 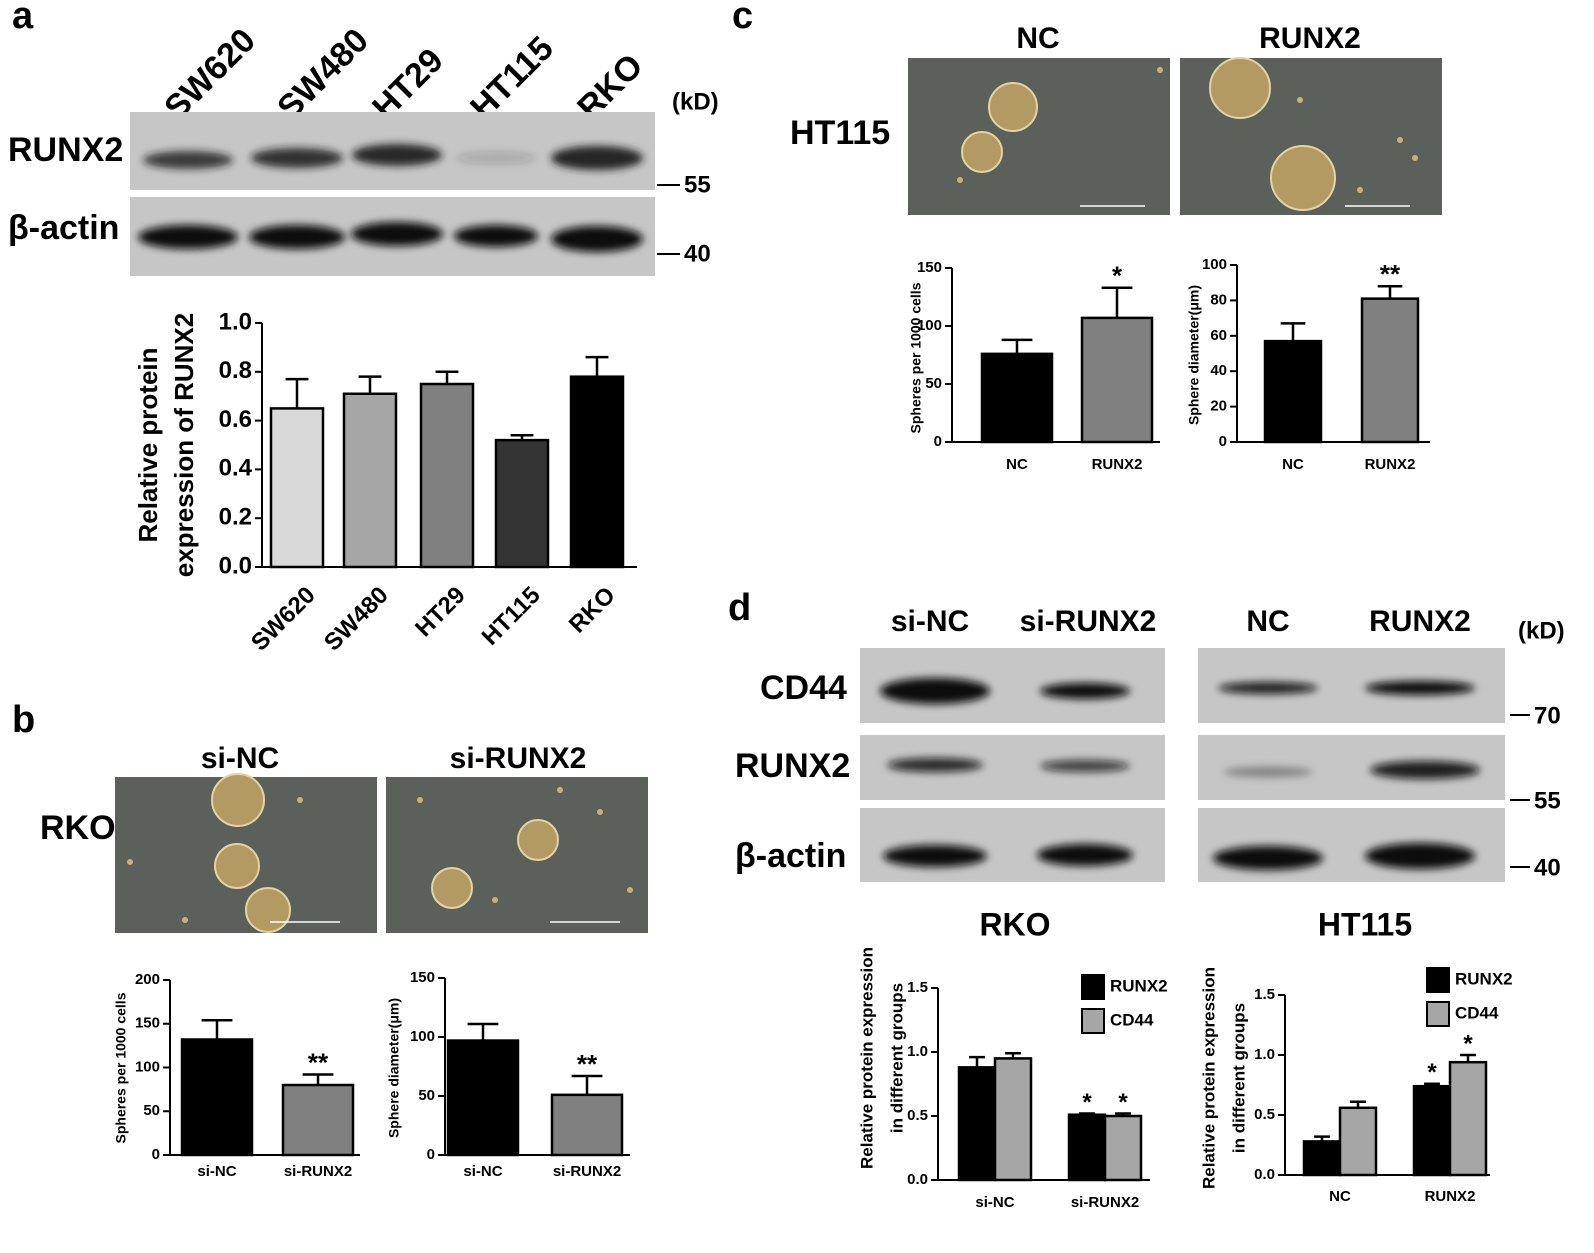 What do you see at coordinates (235, 419) in the screenshot?
I see `y-tick-label: 0.6` at bounding box center [235, 419].